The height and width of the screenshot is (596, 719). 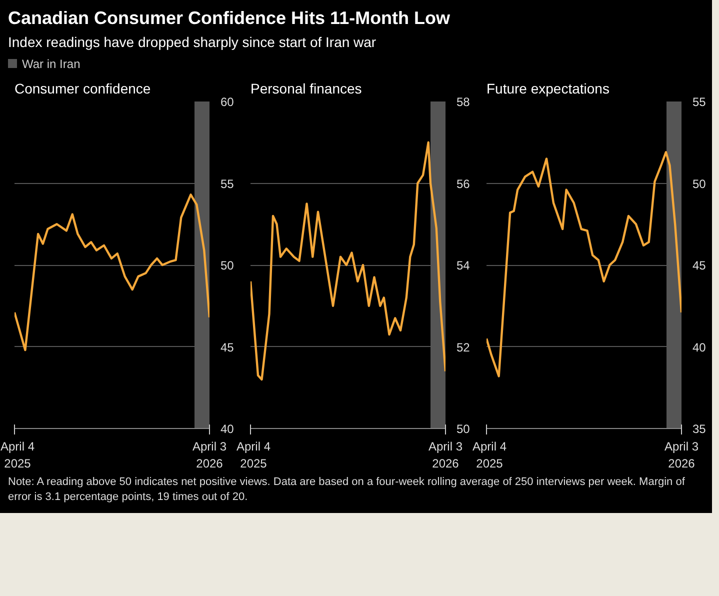 I want to click on chart-title: Future expectations, so click(x=548, y=88).